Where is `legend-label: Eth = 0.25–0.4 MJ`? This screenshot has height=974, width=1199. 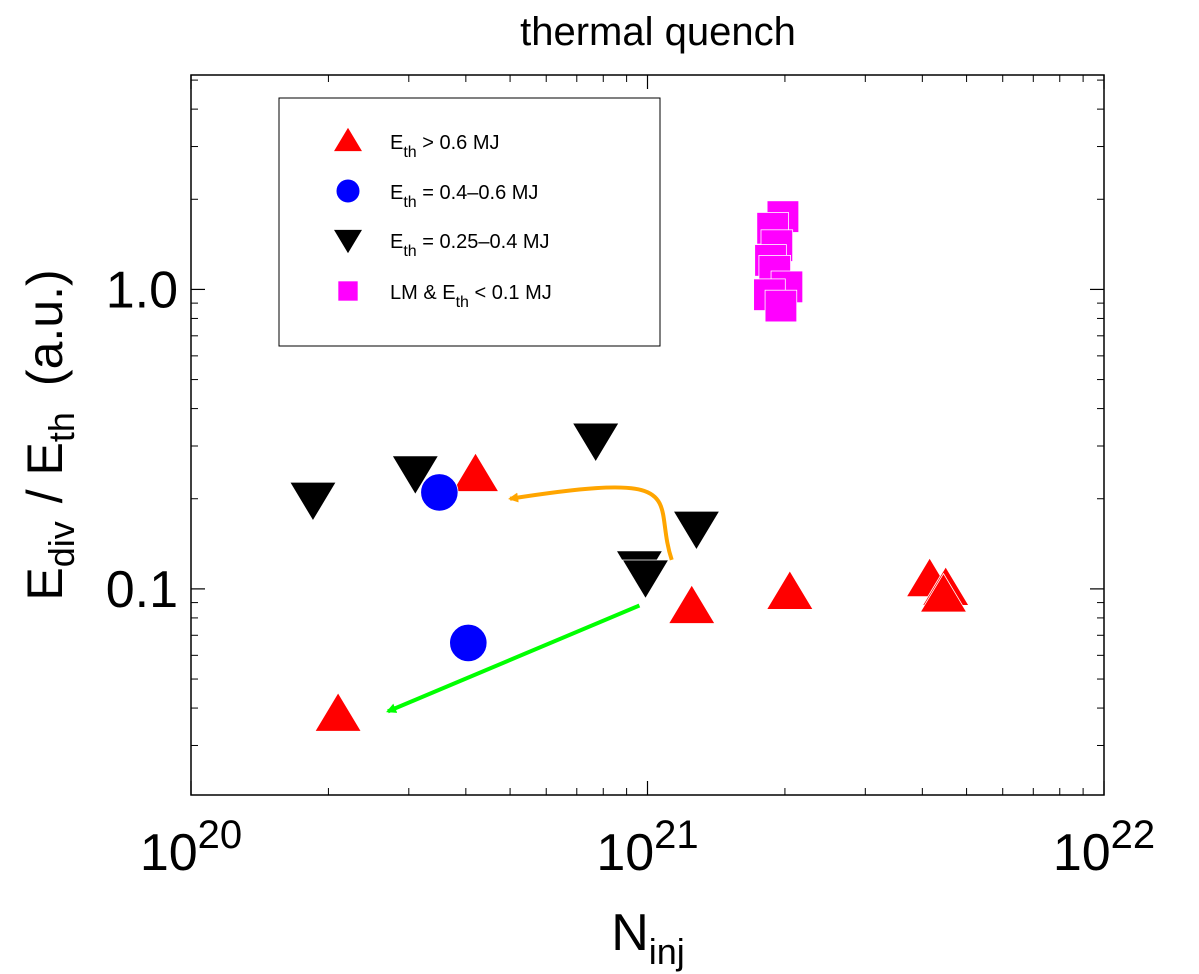 legend-label: Eth = 0.25–0.4 MJ is located at coordinates (470, 245).